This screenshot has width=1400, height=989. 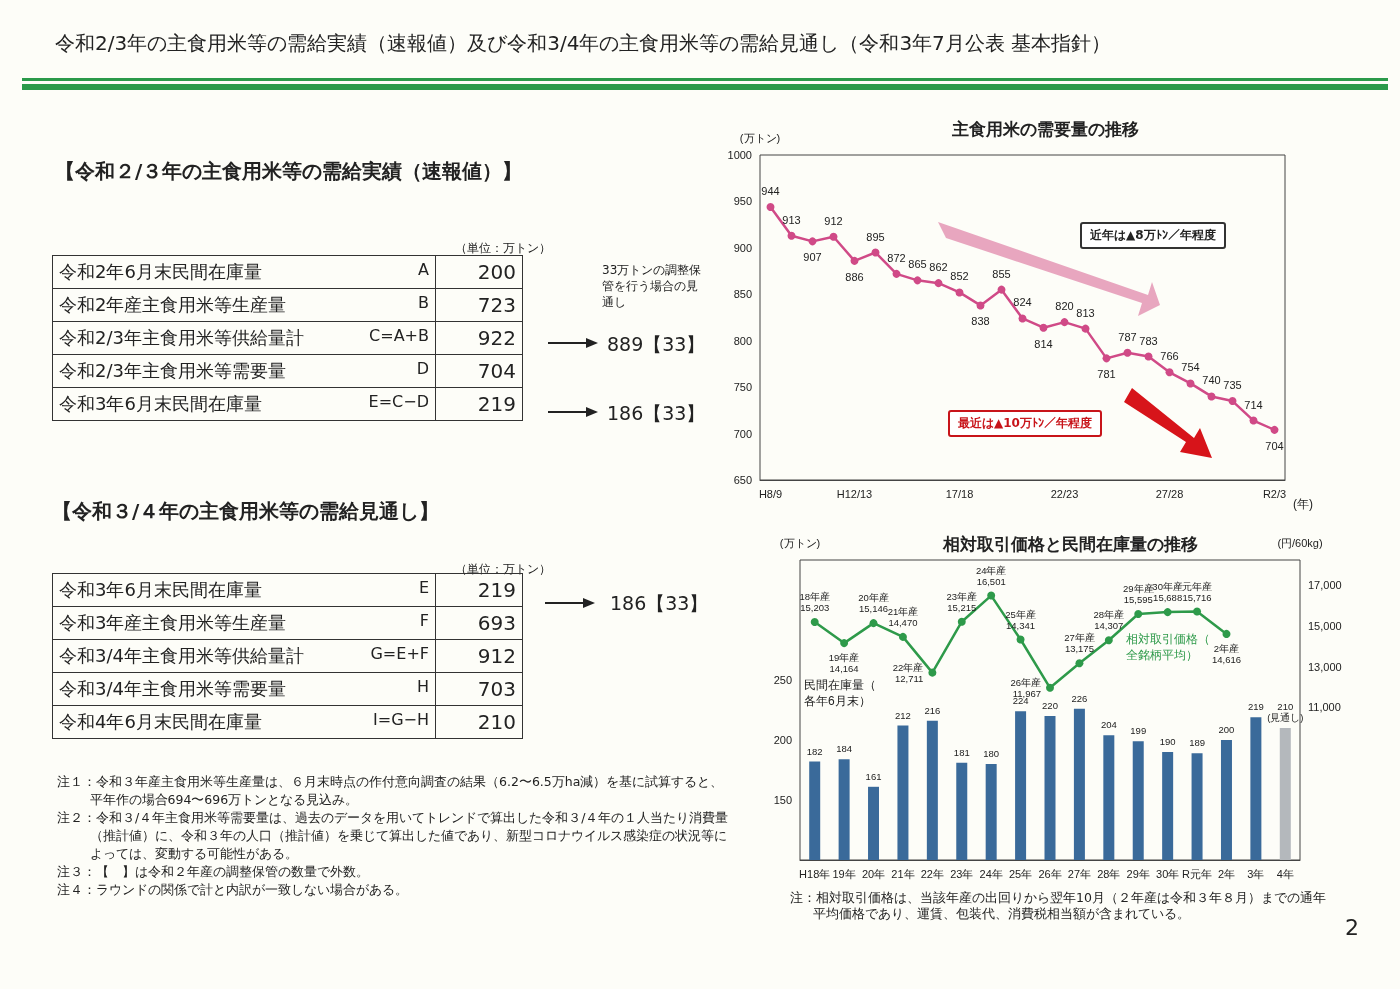 What do you see at coordinates (1324, 707) in the screenshot?
I see `y2-tick-label: 11,000` at bounding box center [1324, 707].